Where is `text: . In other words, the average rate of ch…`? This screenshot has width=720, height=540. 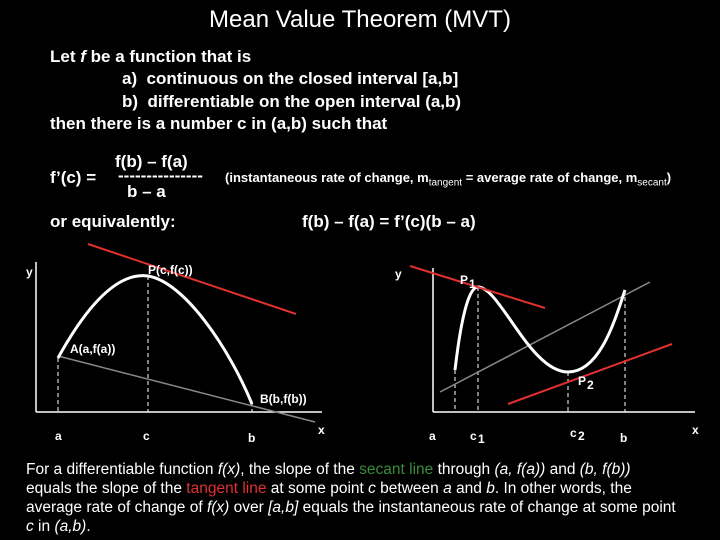
text: . In other words, the average rate of ch… is located at coordinates (329, 498).